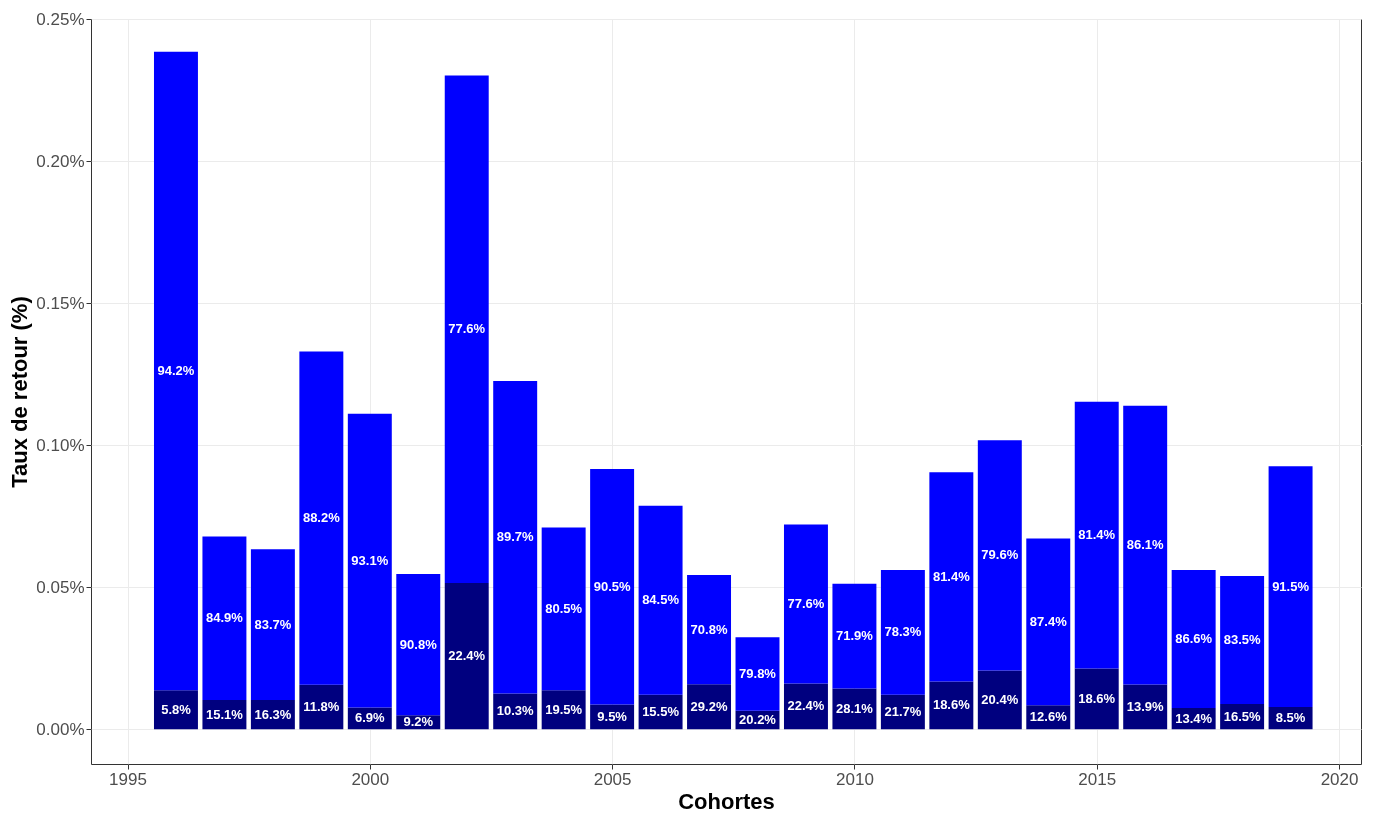  I want to click on annotation: 16.5%, so click(1242, 716).